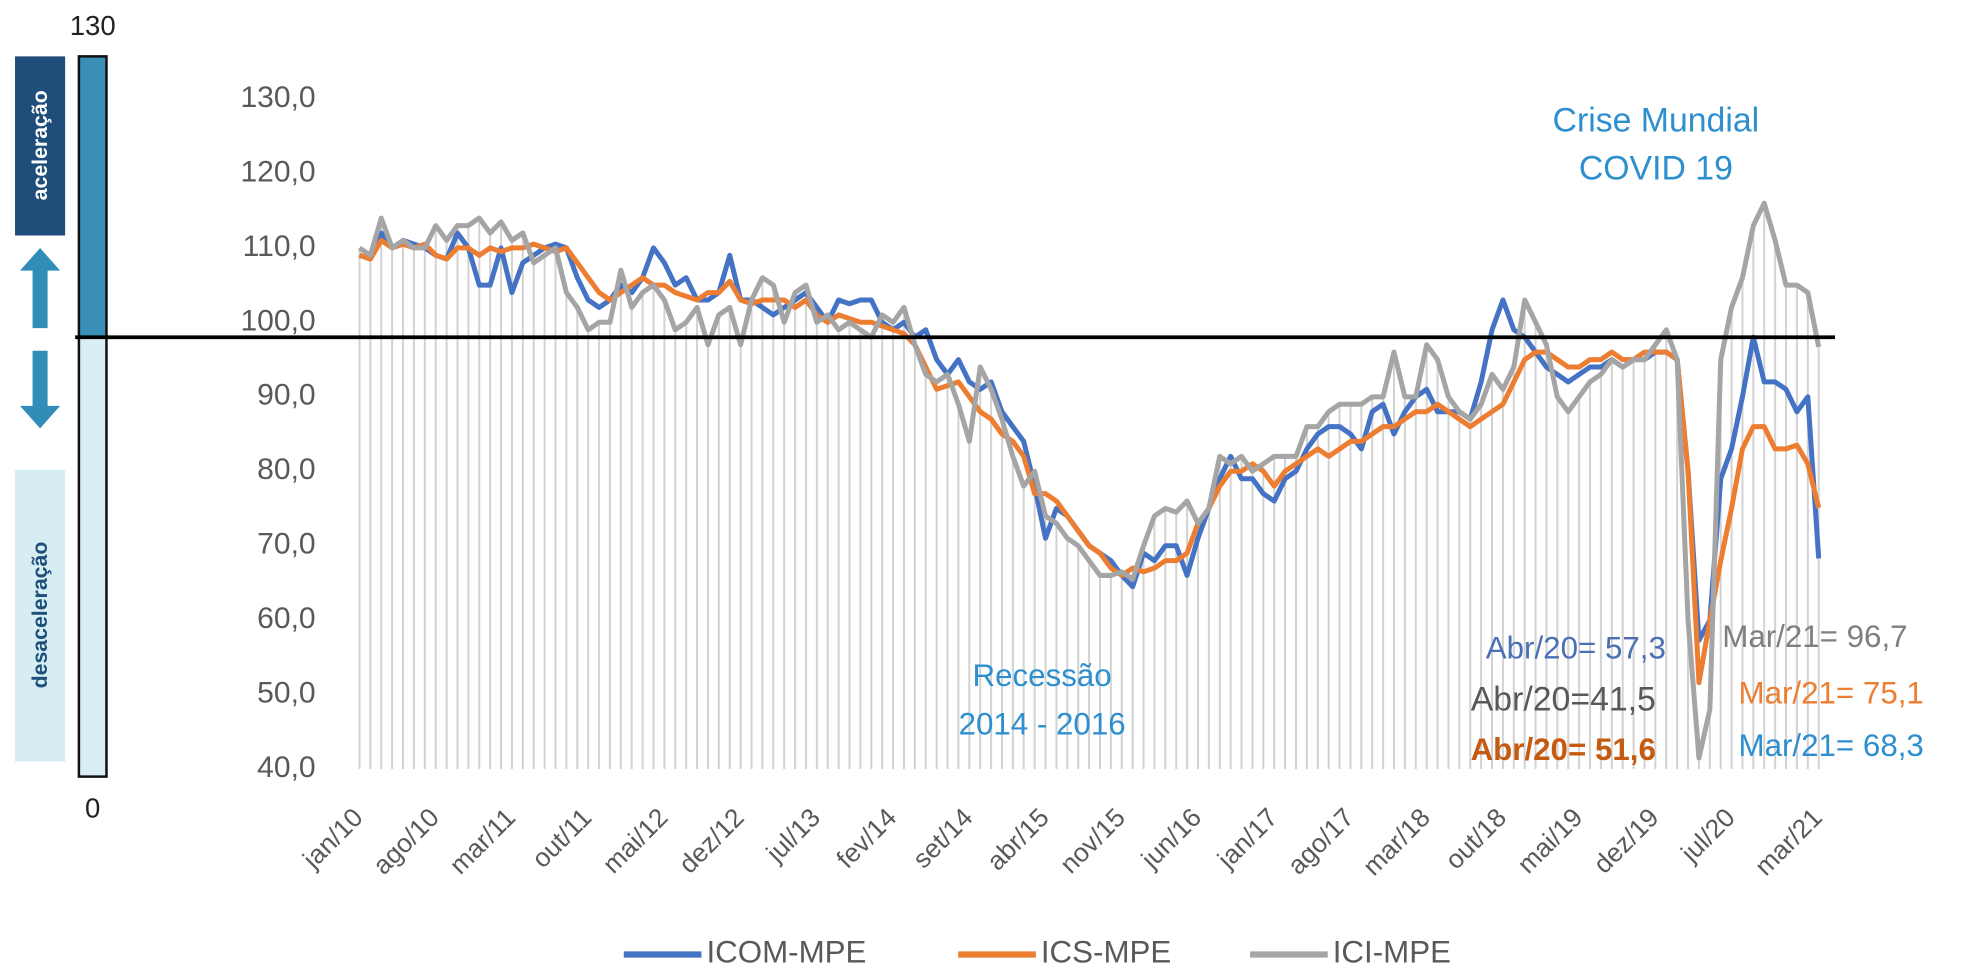  What do you see at coordinates (286, 395) in the screenshot?
I see `y-tick-label: 90,0` at bounding box center [286, 395].